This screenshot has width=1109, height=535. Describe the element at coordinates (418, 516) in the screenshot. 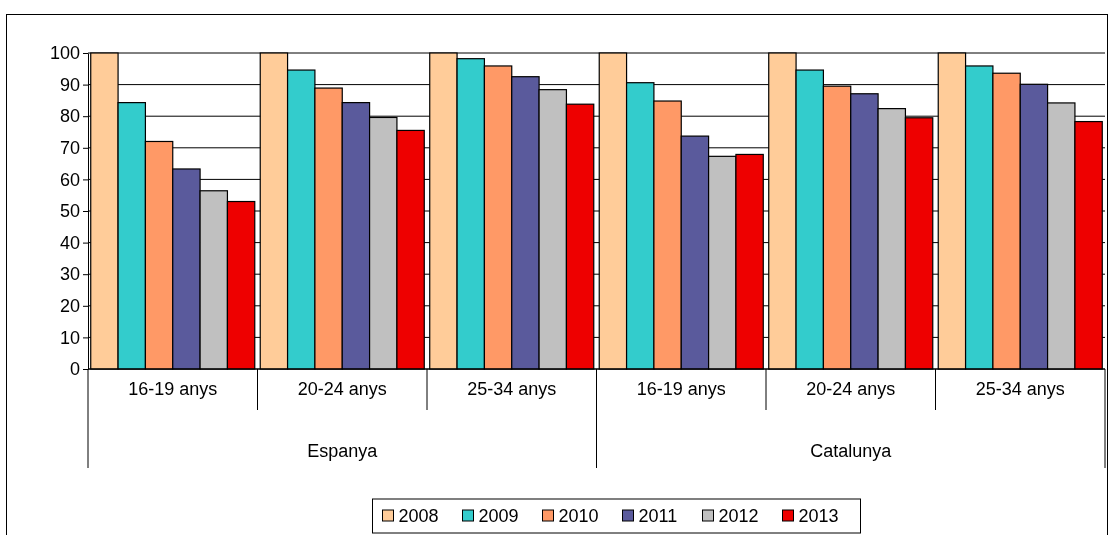

I see `legend-label: 2008` at that location.